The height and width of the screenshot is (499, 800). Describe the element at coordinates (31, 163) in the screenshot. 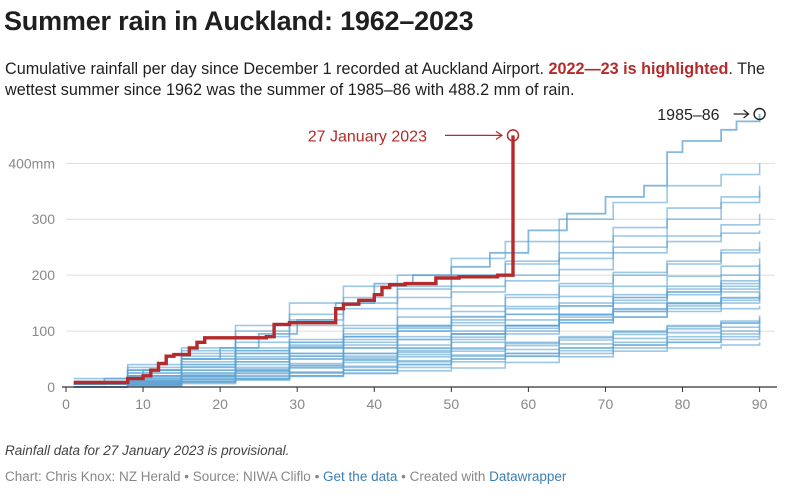

I see `y-tick-label: 400mm` at that location.